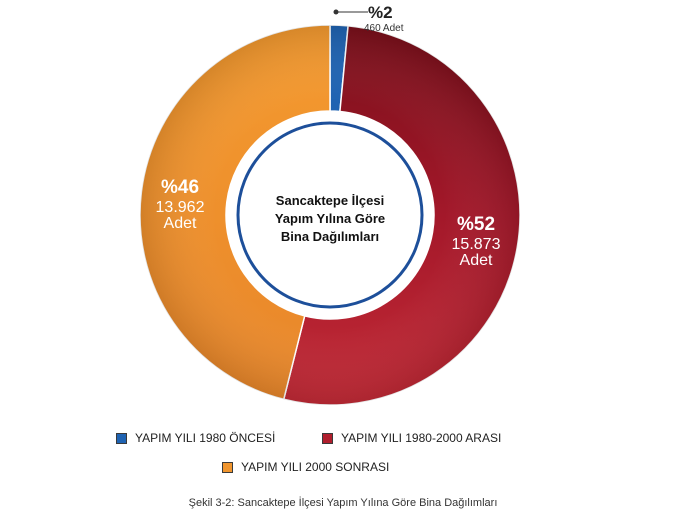 The width and height of the screenshot is (686, 517). I want to click on slice-3-count-label-1: 13.962, so click(180, 207).